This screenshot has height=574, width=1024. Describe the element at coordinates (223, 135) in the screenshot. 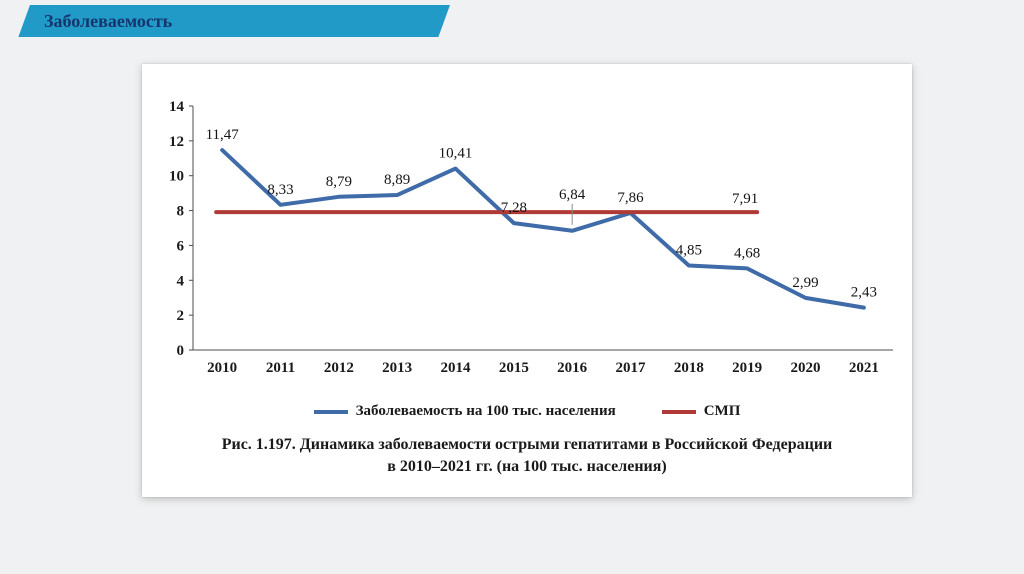

I see `svg-text: 11,47` at that location.